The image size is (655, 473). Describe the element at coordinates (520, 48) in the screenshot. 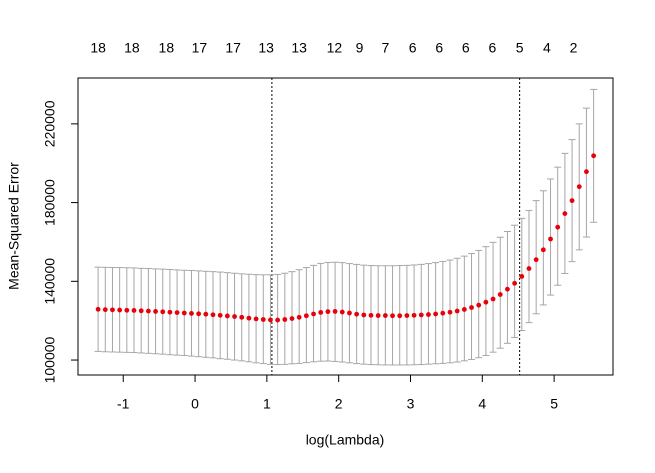

I see `top-tick-label: 5` at that location.